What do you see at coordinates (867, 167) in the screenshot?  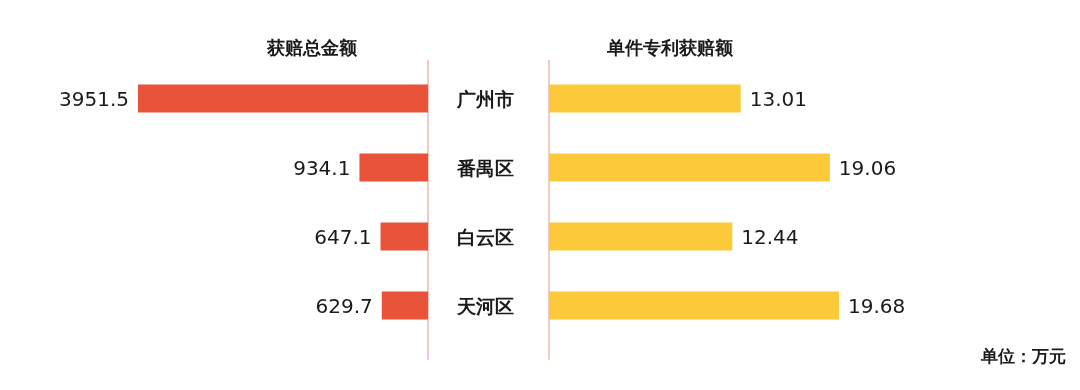 I see `data-label: 19.06` at bounding box center [867, 167].